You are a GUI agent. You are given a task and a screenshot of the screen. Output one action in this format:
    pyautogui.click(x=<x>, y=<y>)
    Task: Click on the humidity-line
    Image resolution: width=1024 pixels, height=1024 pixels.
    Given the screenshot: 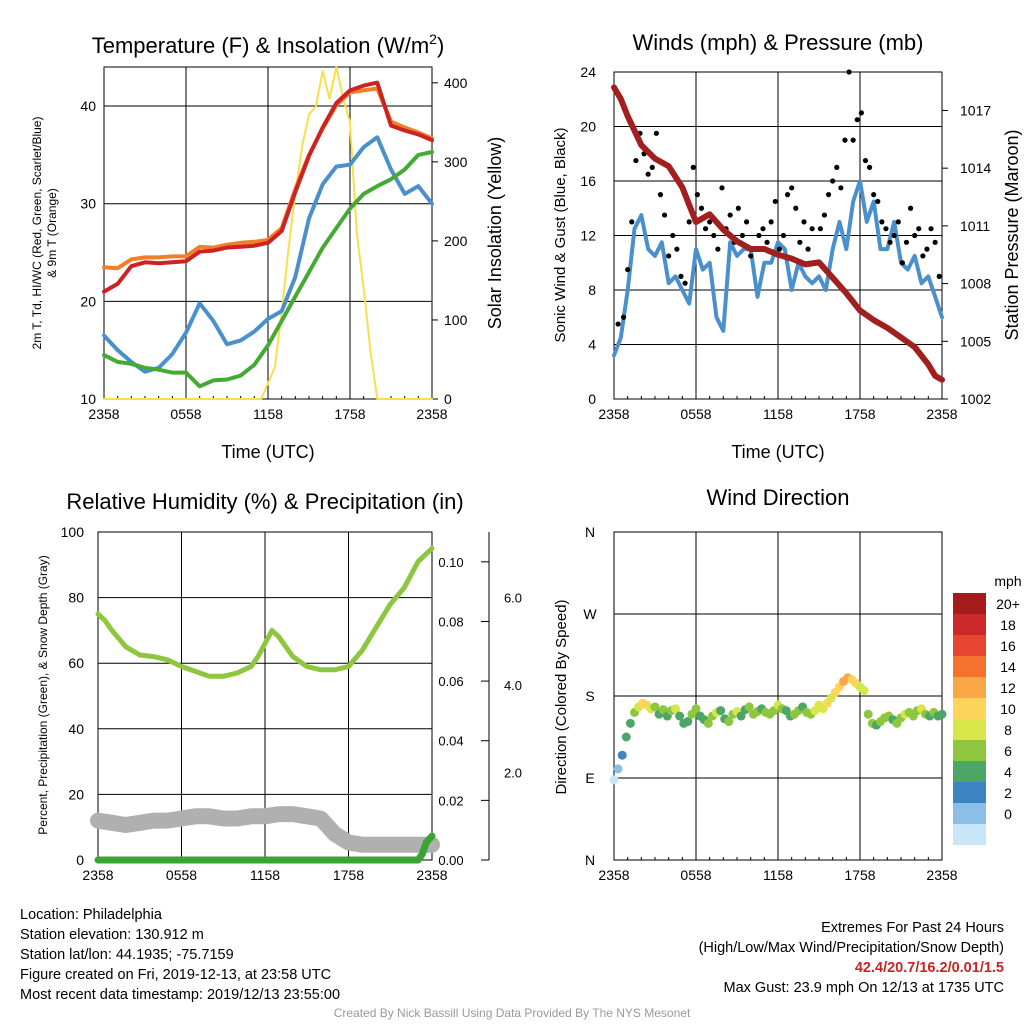 What is the action you would take?
    pyautogui.click(x=265, y=612)
    